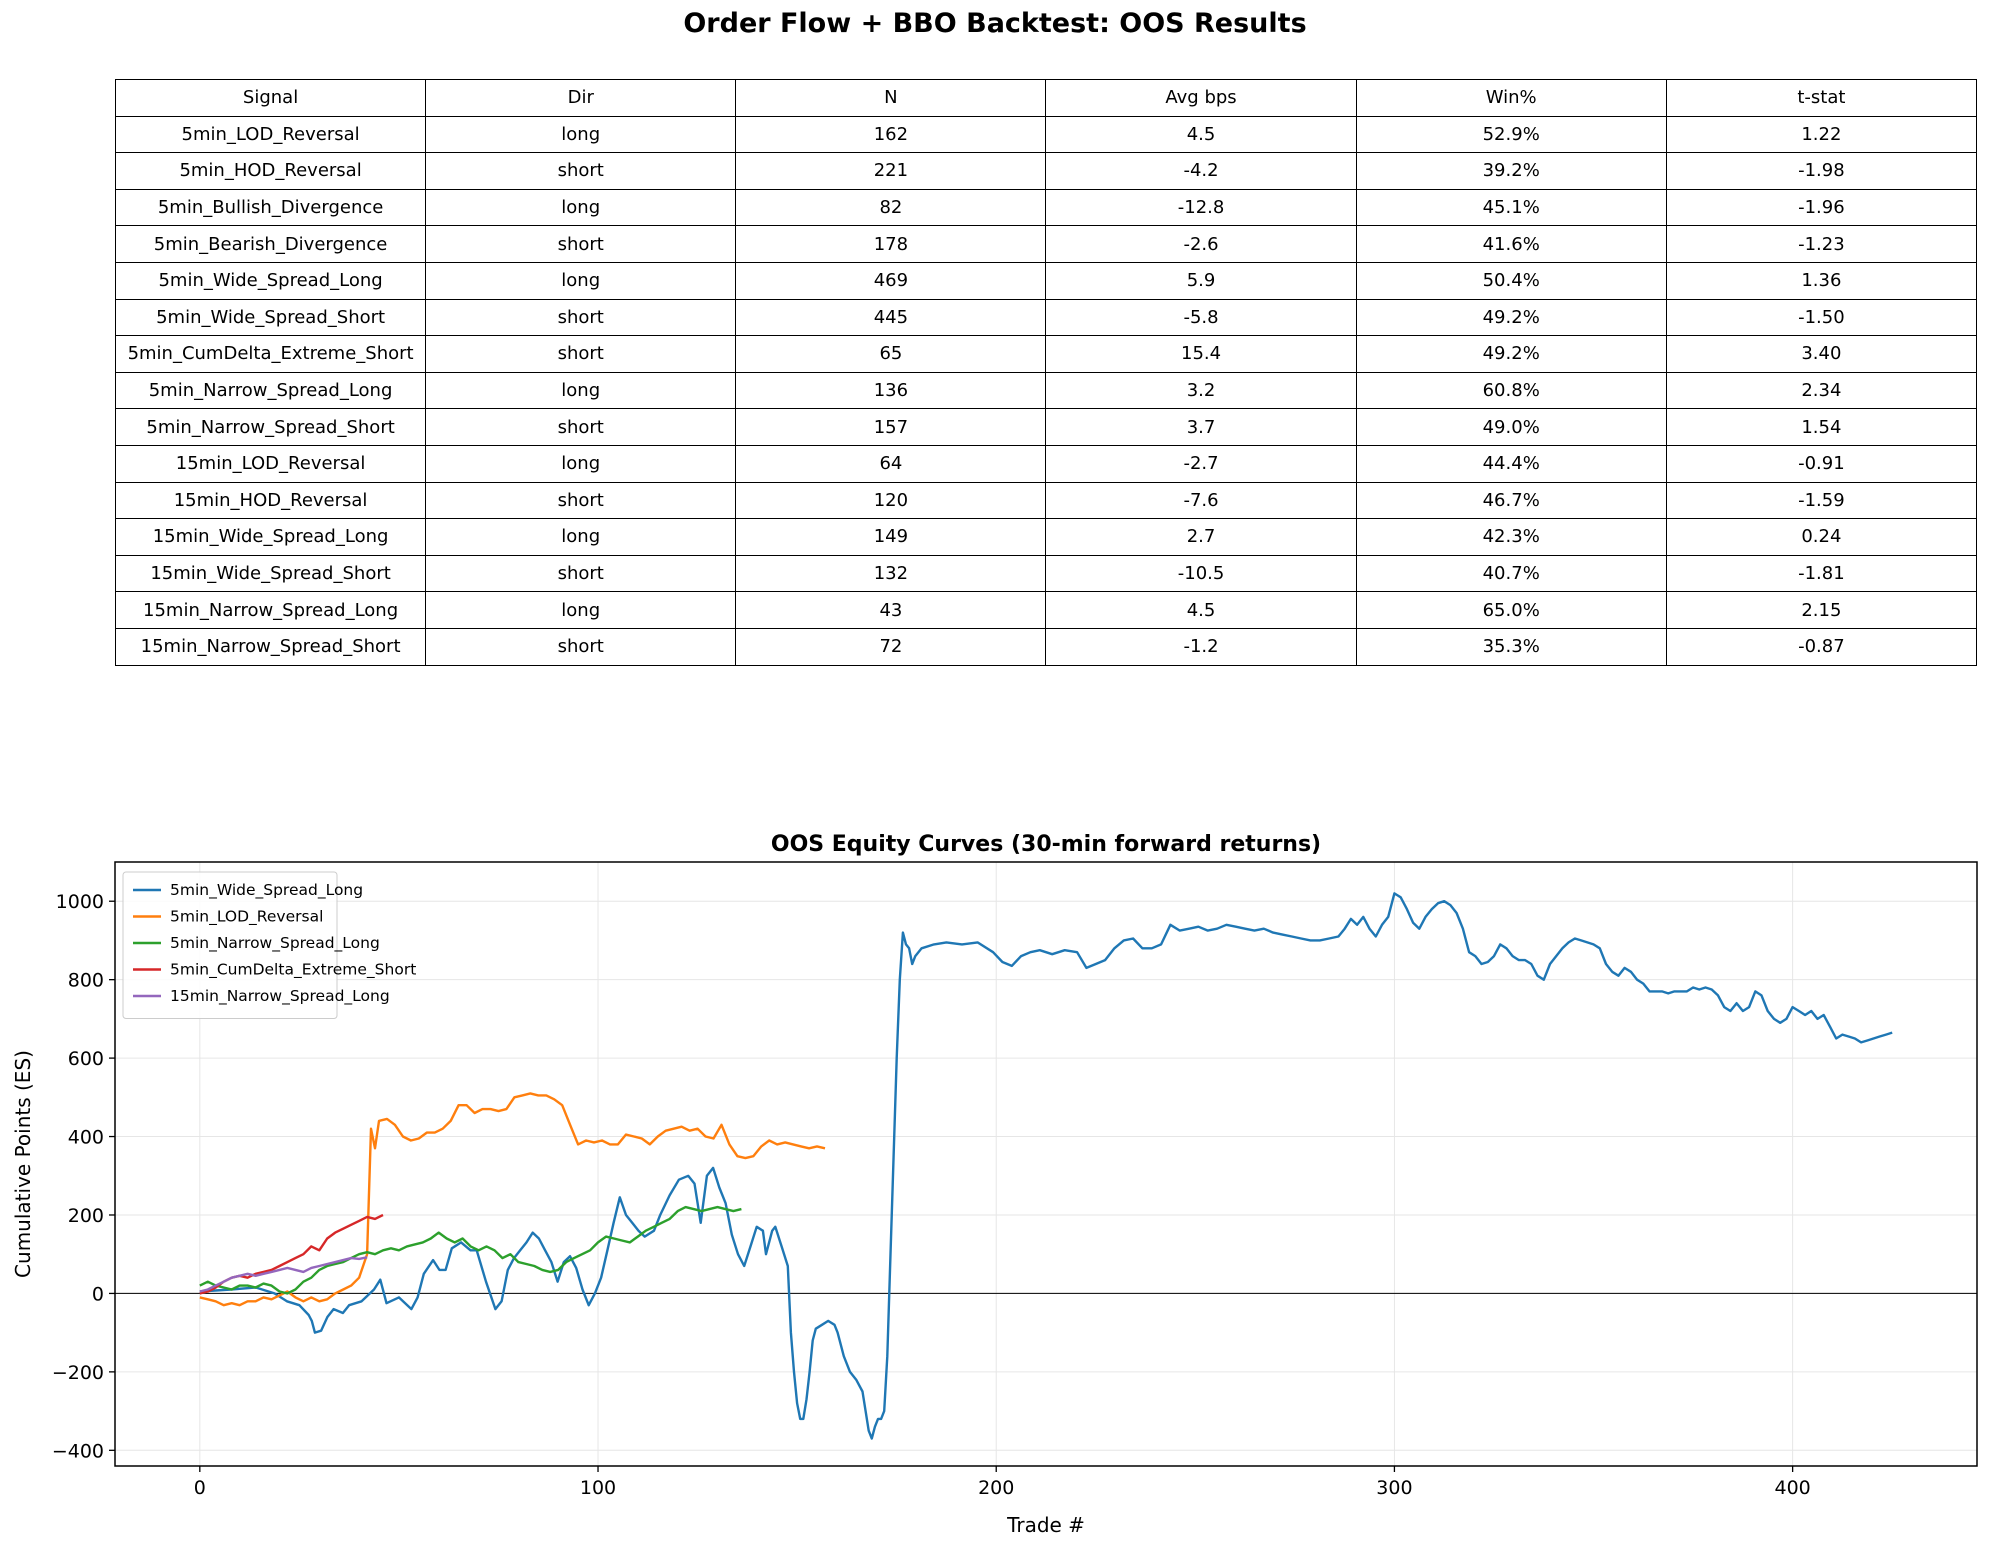 The height and width of the screenshot is (1542, 1990). What do you see at coordinates (891, 463) in the screenshot?
I see `table-cell: 64` at bounding box center [891, 463].